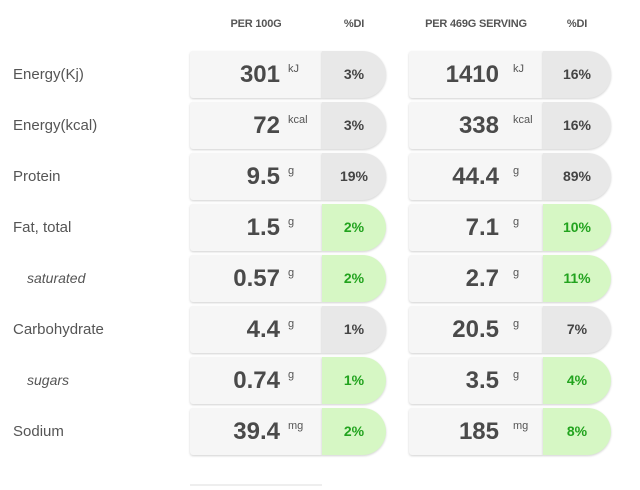  I want to click on per-serving-unit: kJ, so click(518, 69).